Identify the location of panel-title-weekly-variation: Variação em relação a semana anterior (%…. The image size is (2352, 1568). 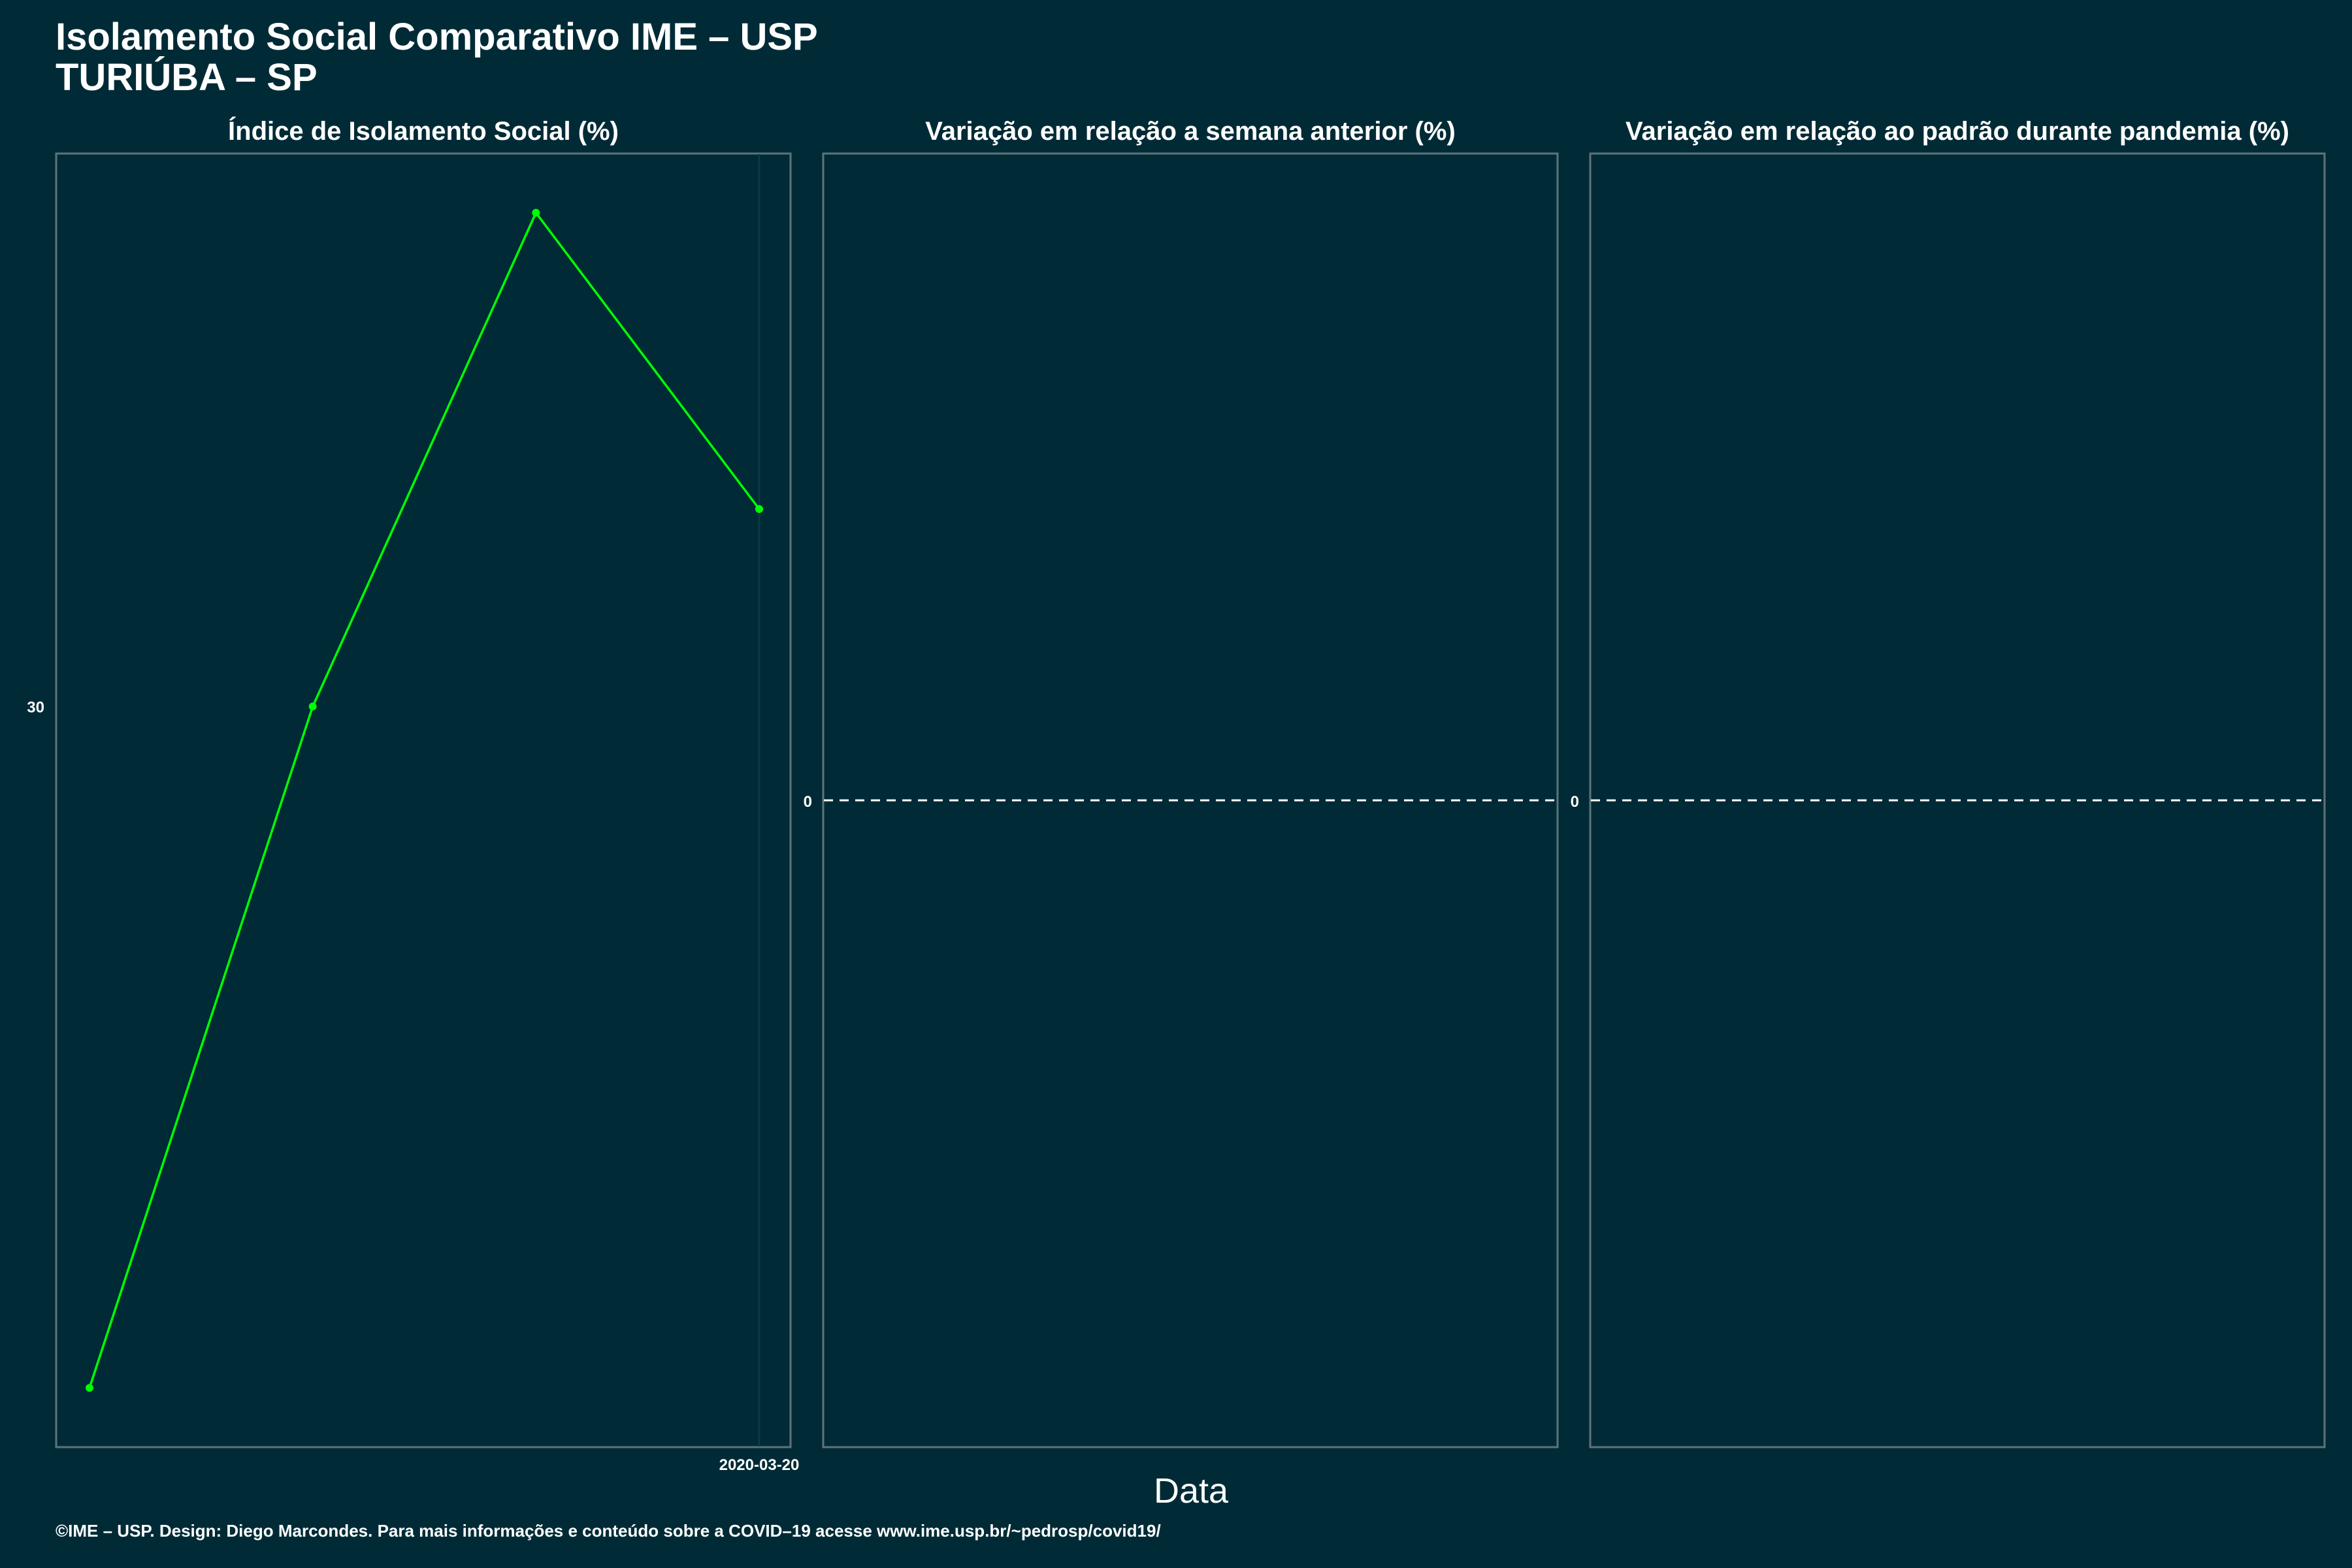
(1190, 131).